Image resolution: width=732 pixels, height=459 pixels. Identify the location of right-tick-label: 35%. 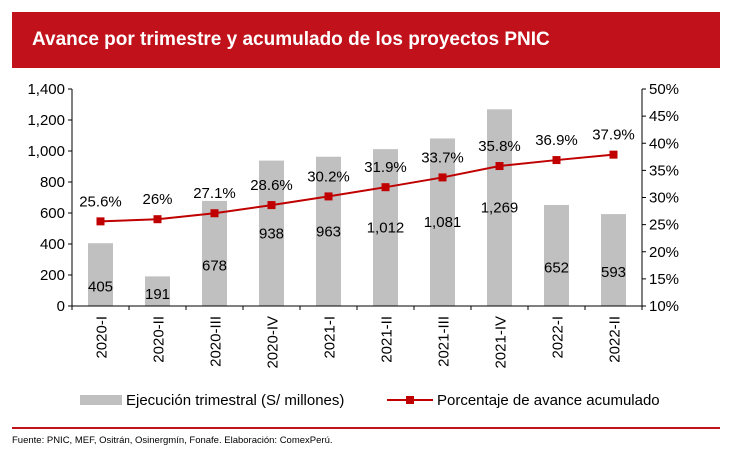
(664, 170).